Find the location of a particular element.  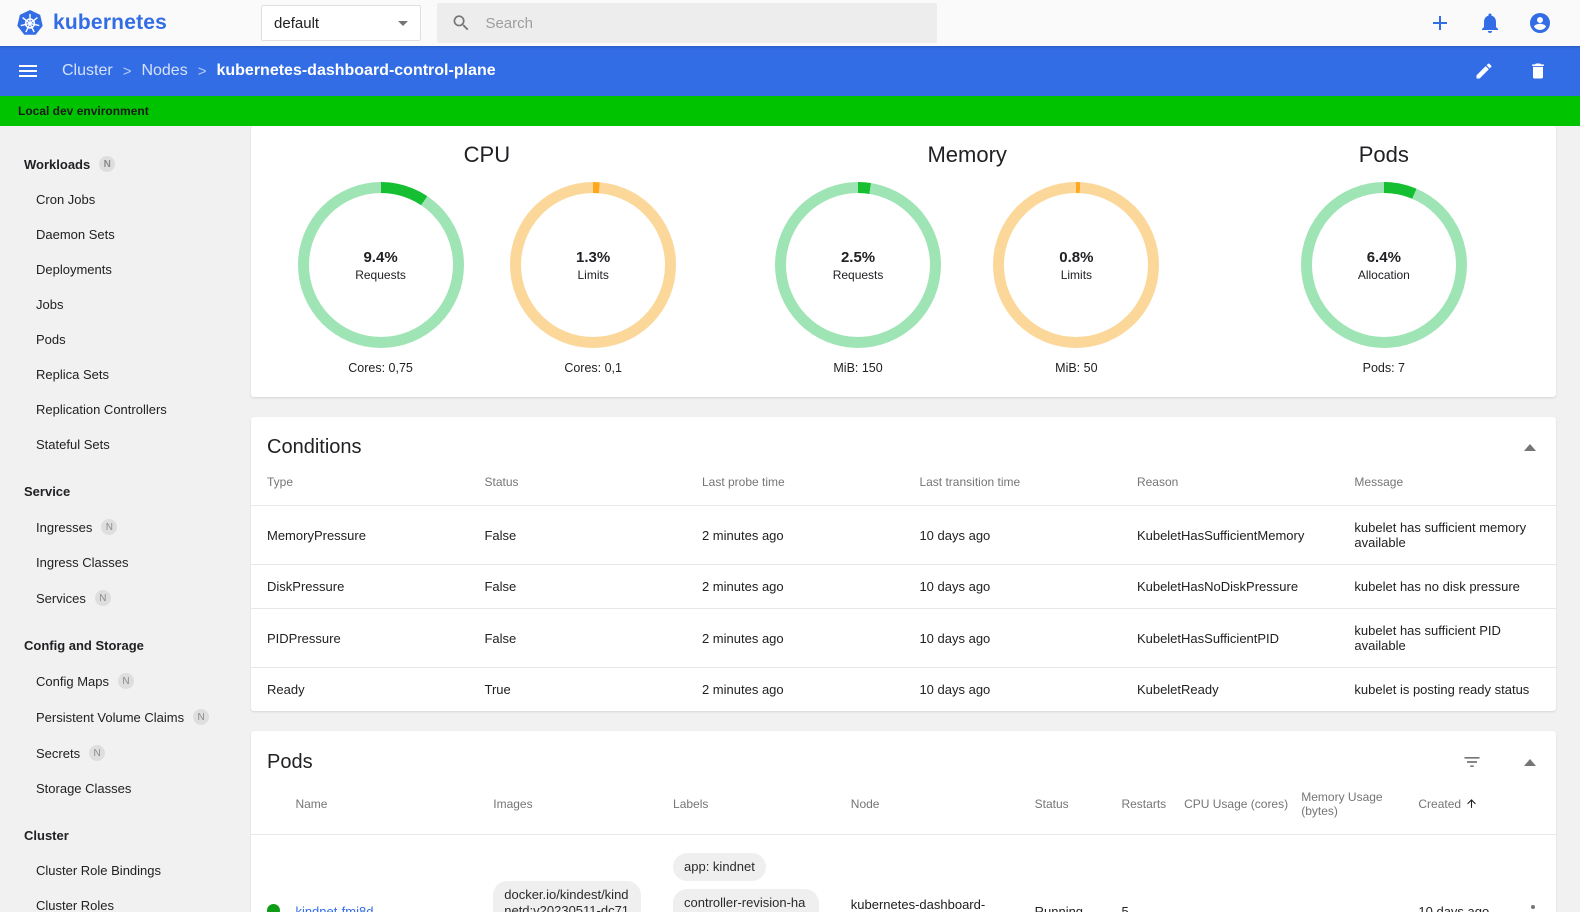

cell-memory-usage: - is located at coordinates (1344, 873).